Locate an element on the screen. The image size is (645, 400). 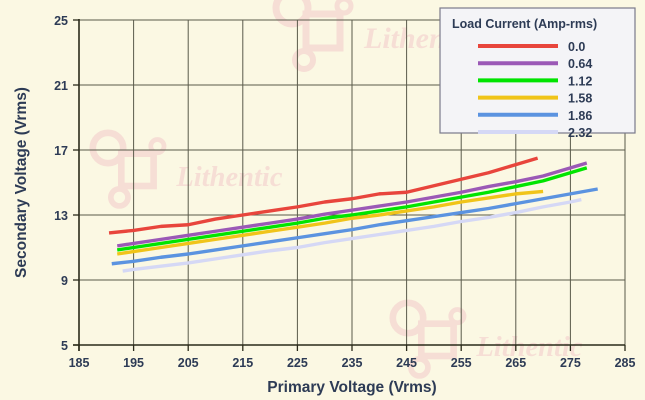
x-tick-label: 245 is located at coordinates (406, 363).